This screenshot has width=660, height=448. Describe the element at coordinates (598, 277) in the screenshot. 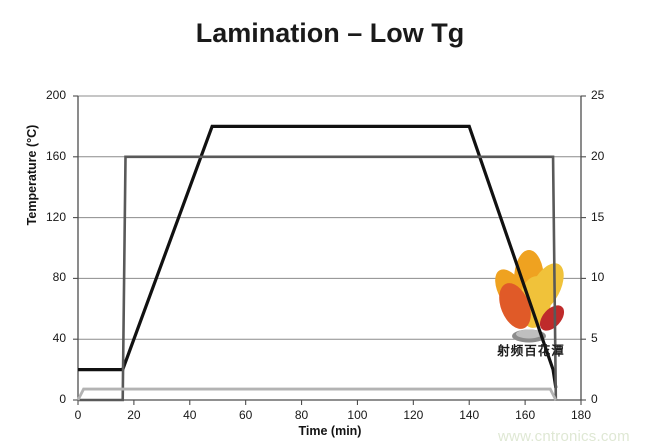

I see `y-tick-label-right: 10` at that location.